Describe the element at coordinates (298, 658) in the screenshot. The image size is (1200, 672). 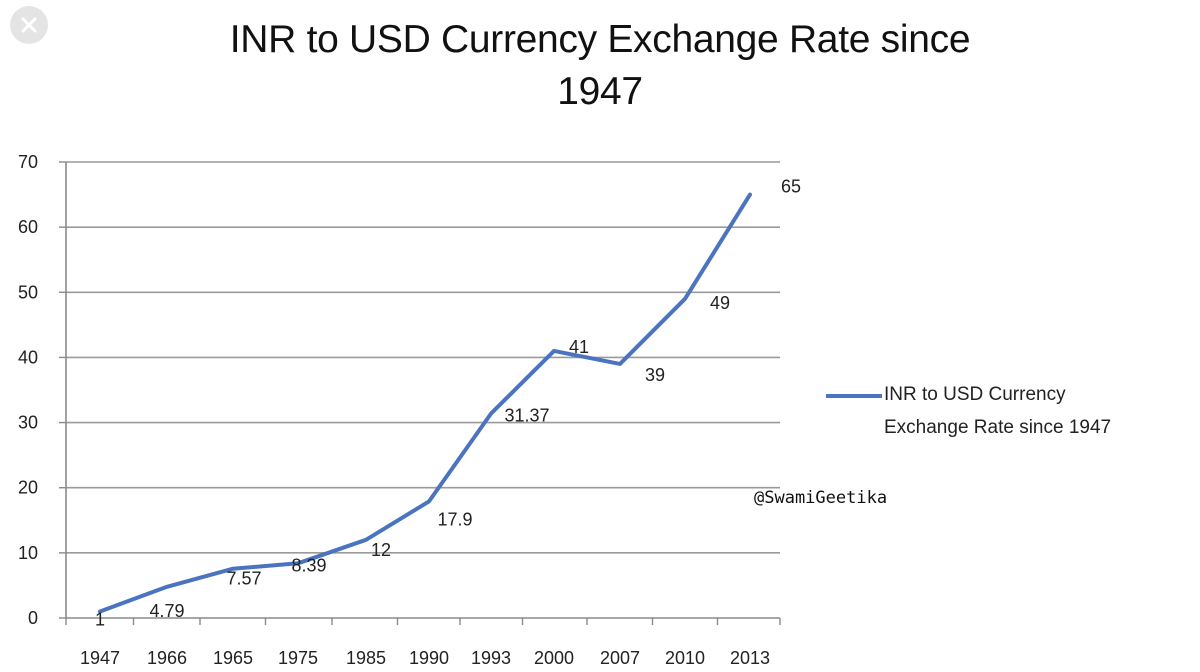
I see `x-tick-label: 1975` at that location.